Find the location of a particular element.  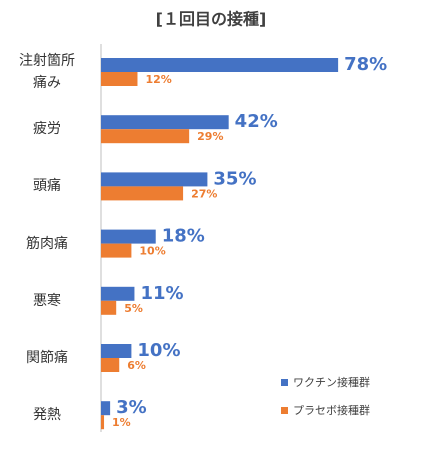

category-label: 注射箇所痛み is located at coordinates (47, 72).